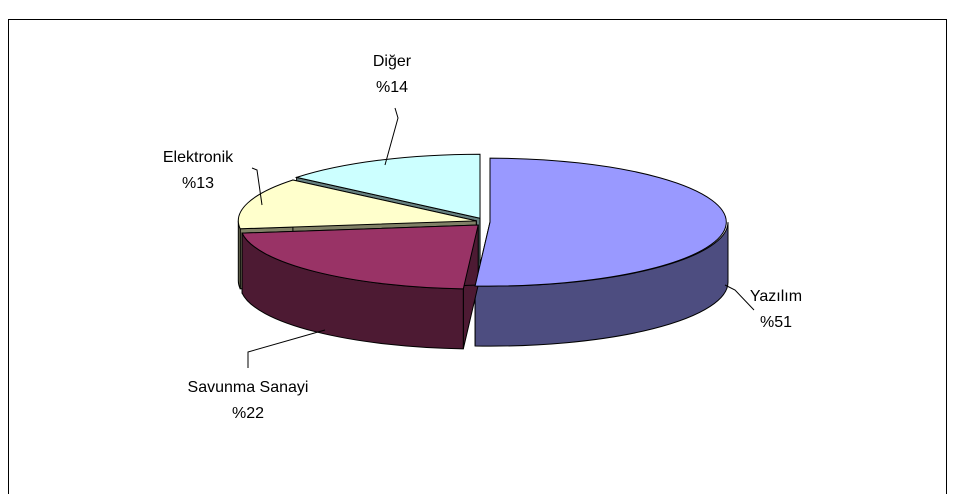  Describe the element at coordinates (776, 322) in the screenshot. I see `value-label: %51` at that location.